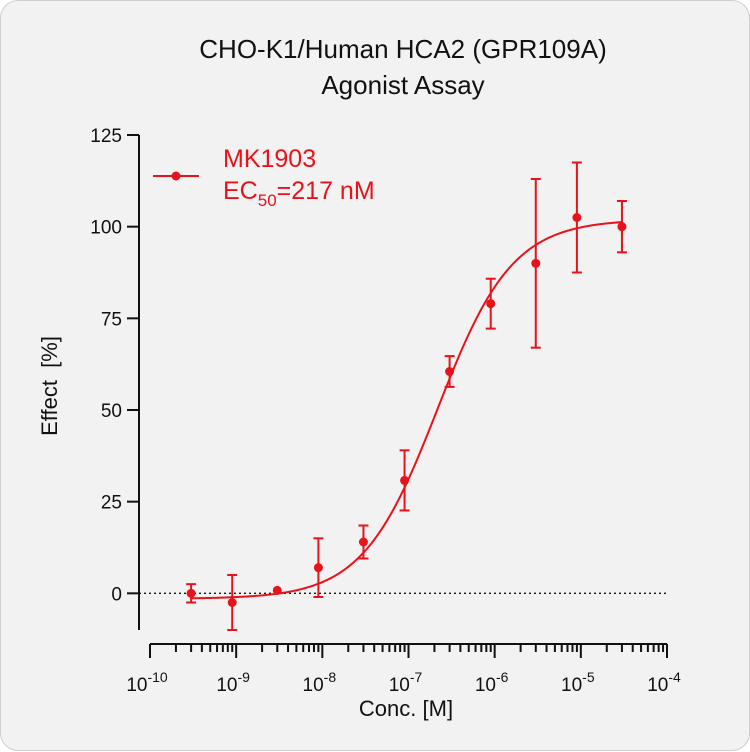 The image size is (750, 752). What do you see at coordinates (402, 85) in the screenshot?
I see `chart-subtitle: Agonist Assay` at bounding box center [402, 85].